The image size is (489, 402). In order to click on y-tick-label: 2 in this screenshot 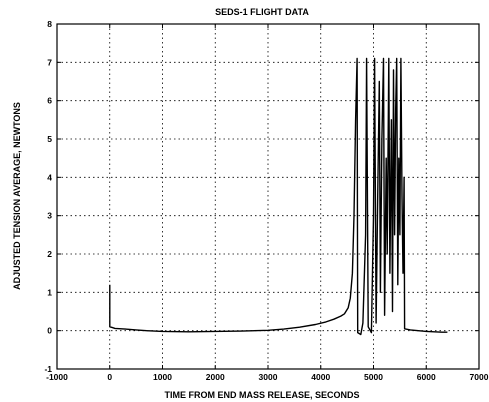, I will do `click(49, 254)`.